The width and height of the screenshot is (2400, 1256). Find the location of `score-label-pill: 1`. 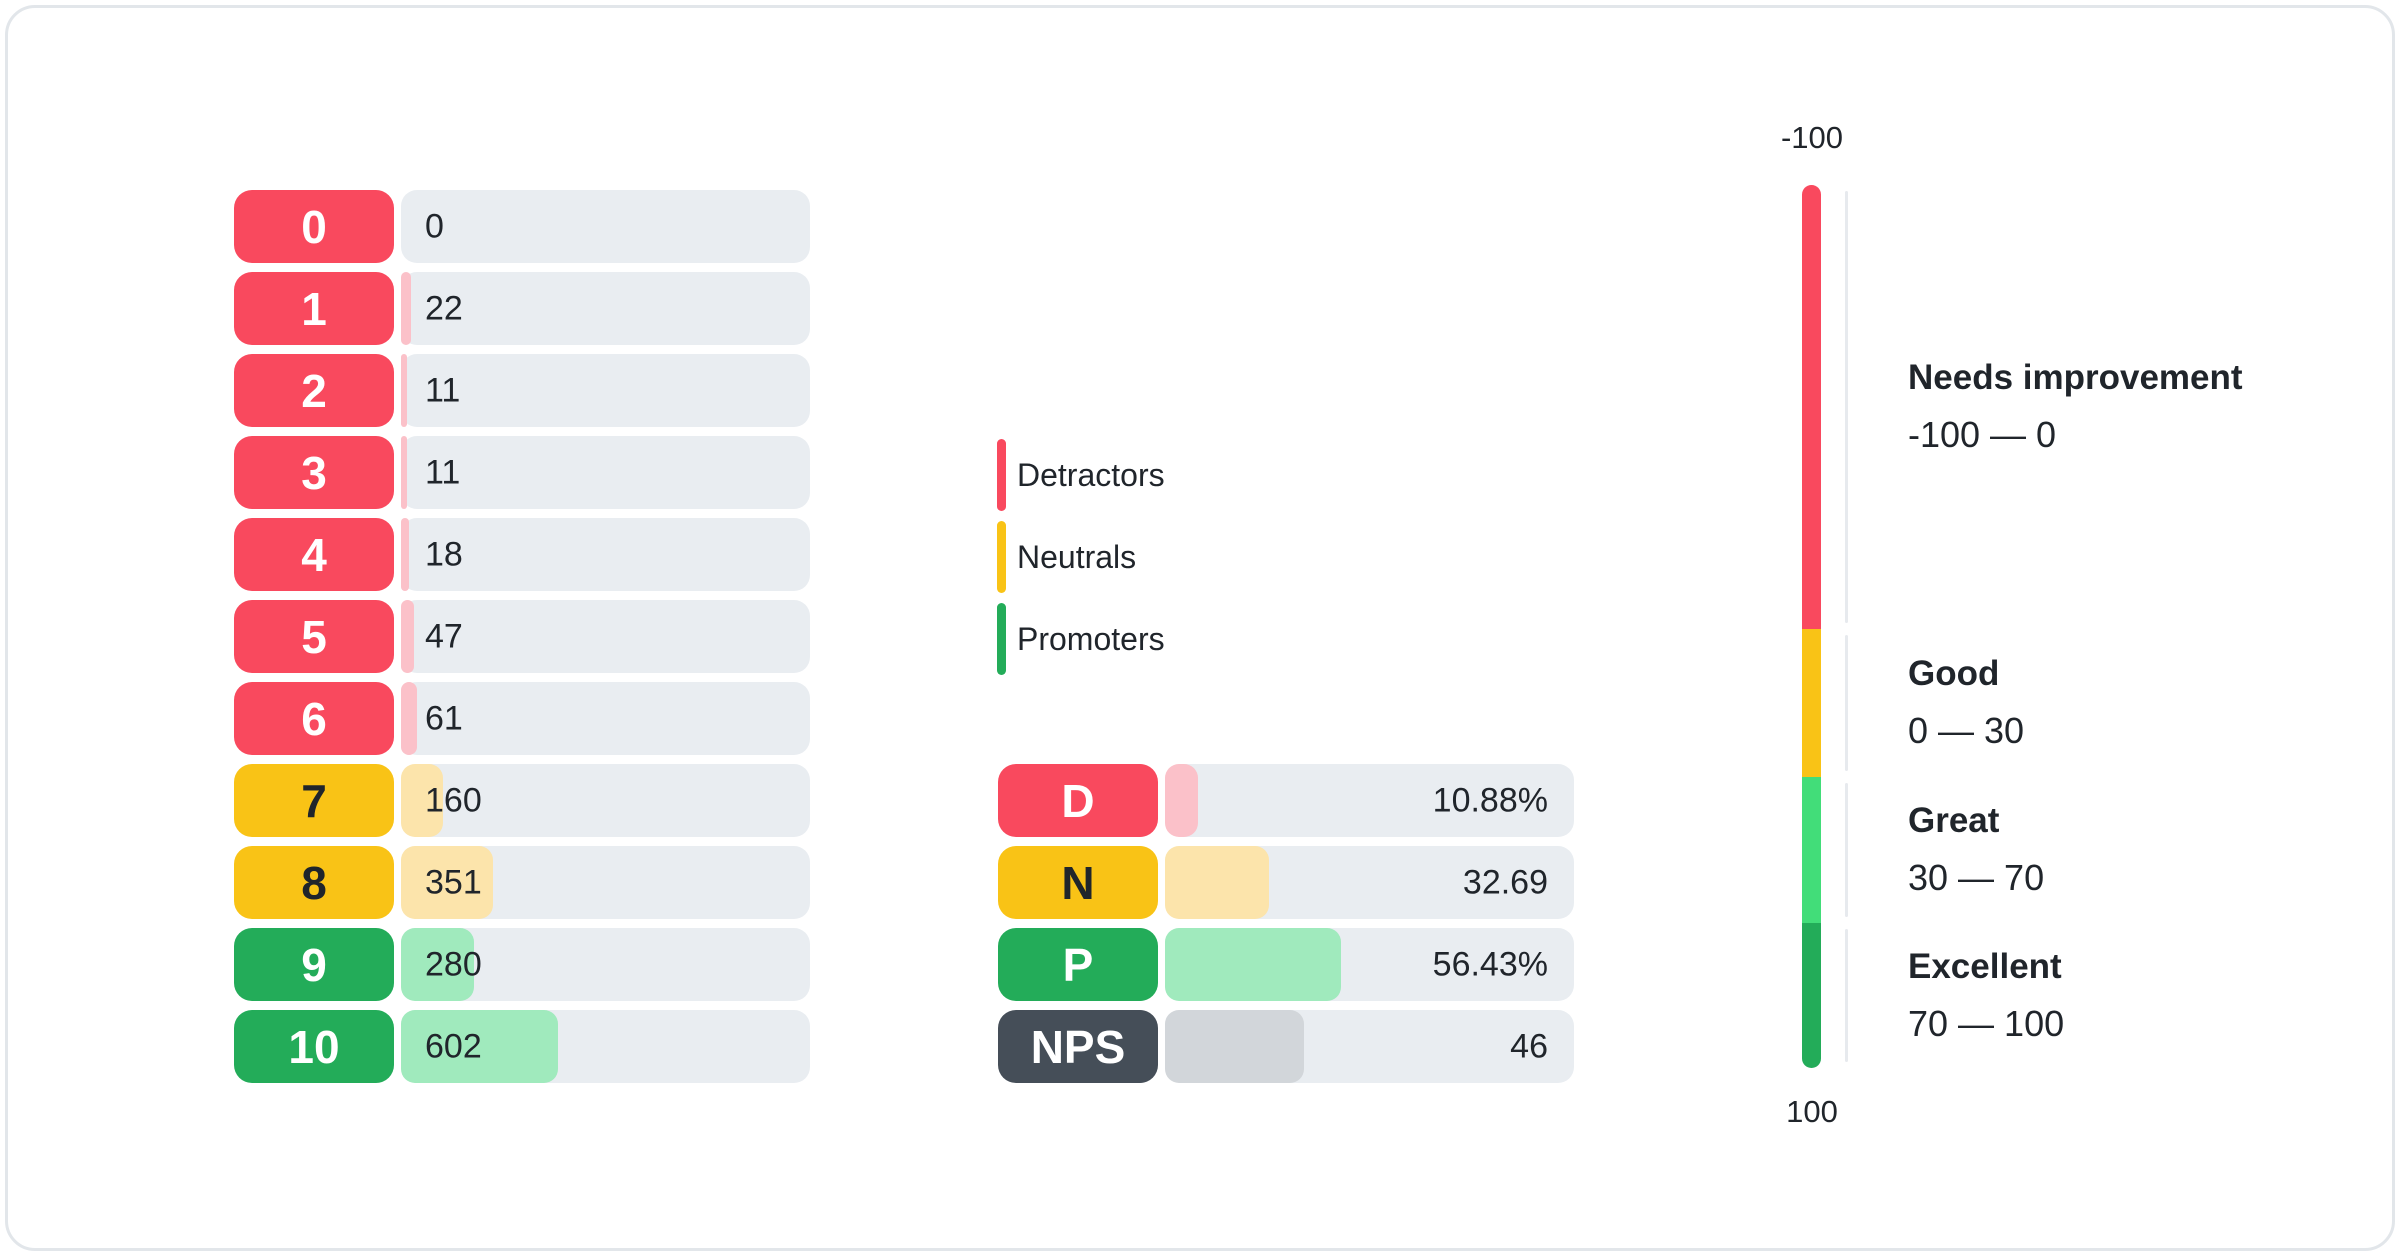

score-label-pill: 1 is located at coordinates (314, 308).